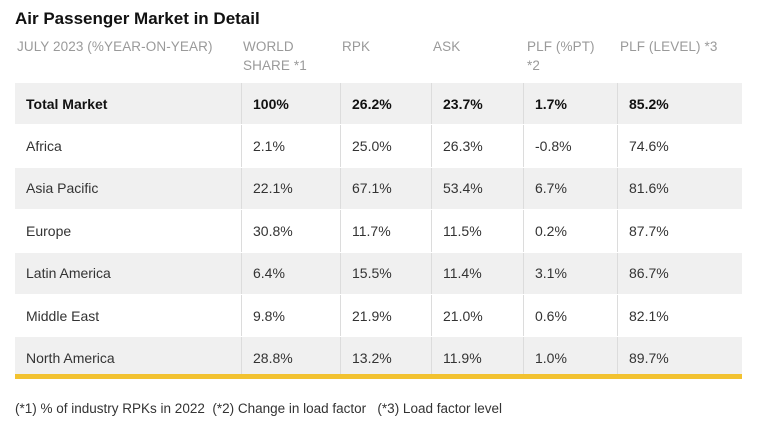 This screenshot has height=429, width=760. Describe the element at coordinates (679, 273) in the screenshot. I see `table-cell: 86.7%` at that location.